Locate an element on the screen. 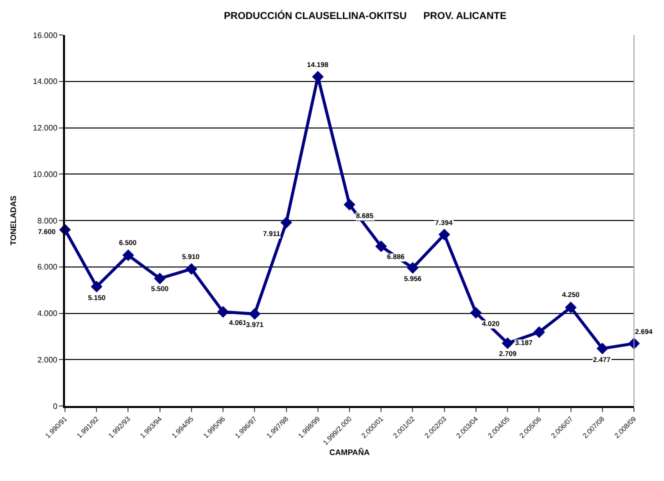 The height and width of the screenshot is (481, 664). y-tick-label: 0 is located at coordinates (55, 406).